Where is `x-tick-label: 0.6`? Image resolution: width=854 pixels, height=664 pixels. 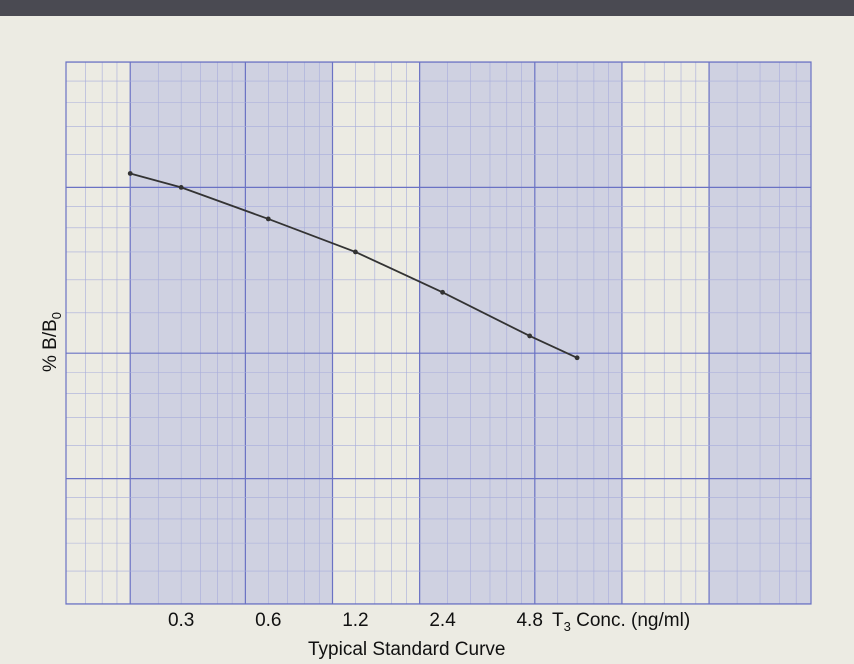 x-tick-label: 0.6 is located at coordinates (268, 620).